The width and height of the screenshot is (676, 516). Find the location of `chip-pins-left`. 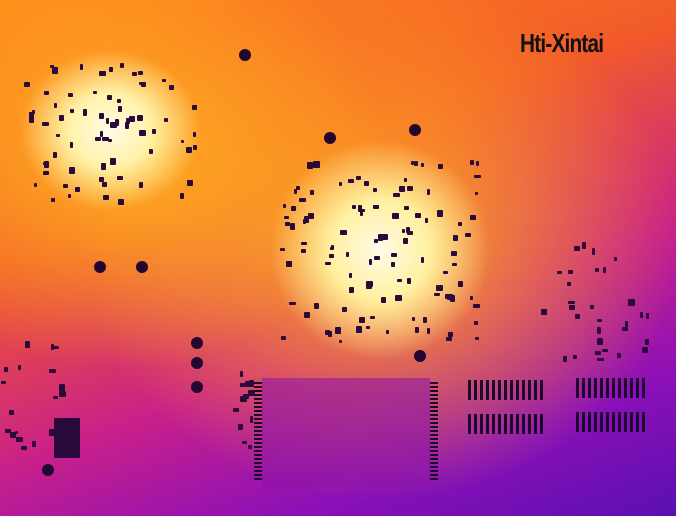

chip-pins-left is located at coordinates (258, 430).